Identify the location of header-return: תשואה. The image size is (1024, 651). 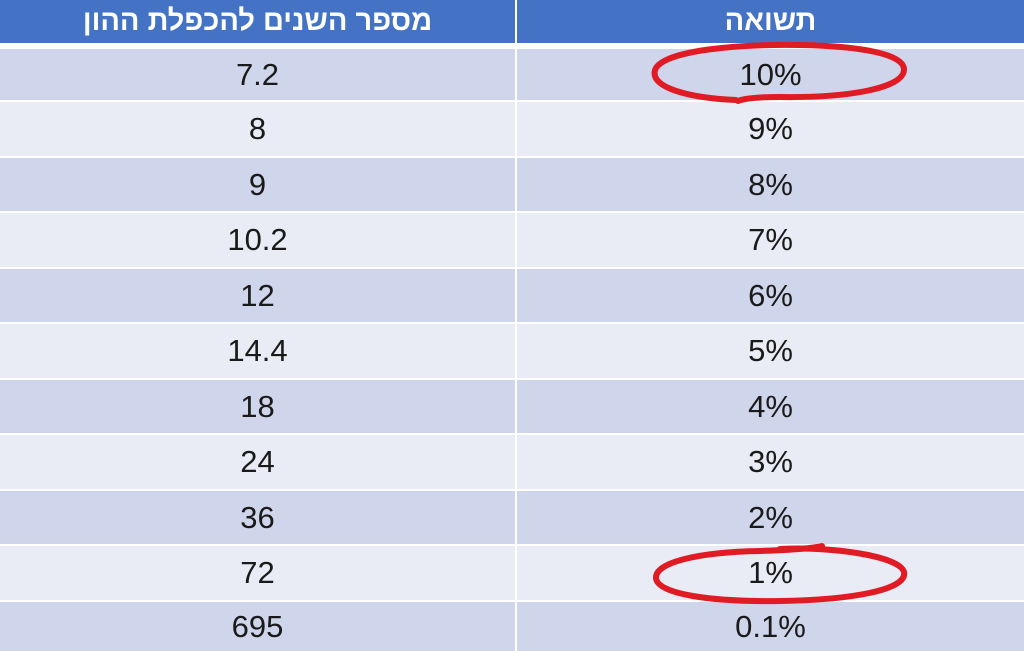
(769, 21).